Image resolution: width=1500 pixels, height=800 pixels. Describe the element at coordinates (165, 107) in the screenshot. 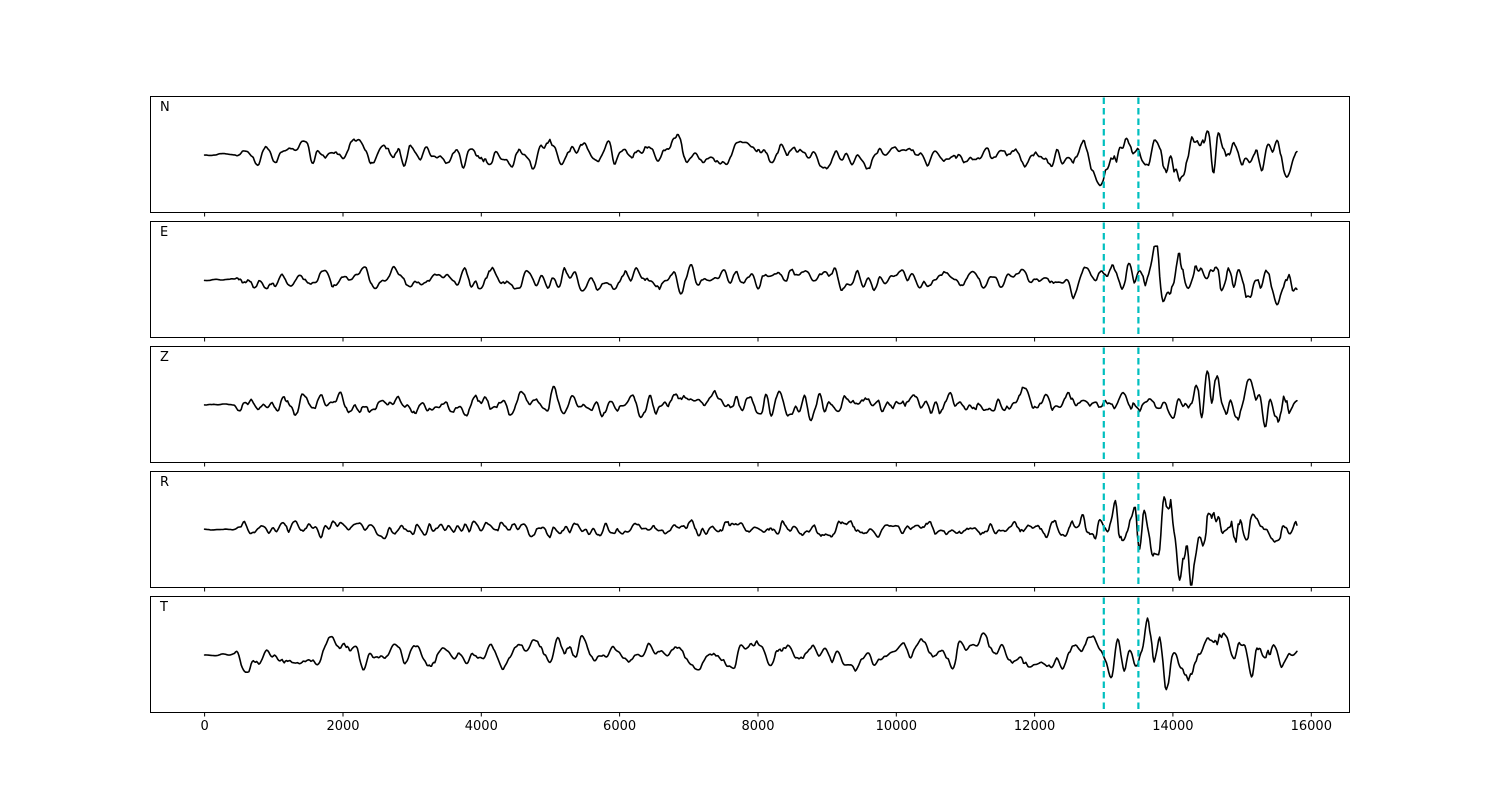

I see `panel-n-label: N` at that location.